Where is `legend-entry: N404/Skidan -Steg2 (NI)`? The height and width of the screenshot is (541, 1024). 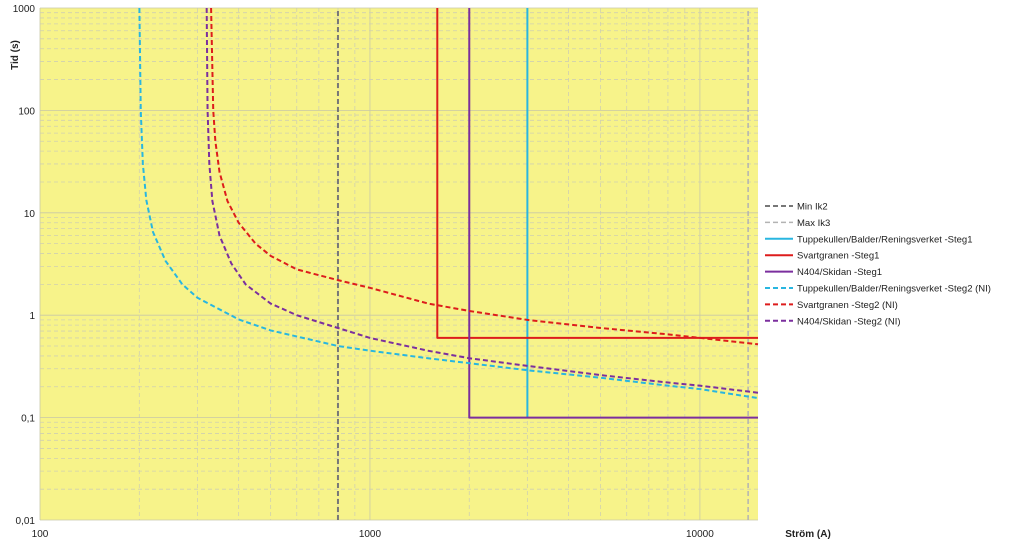
legend-entry: N404/Skidan -Steg2 (NI) is located at coordinates (849, 321).